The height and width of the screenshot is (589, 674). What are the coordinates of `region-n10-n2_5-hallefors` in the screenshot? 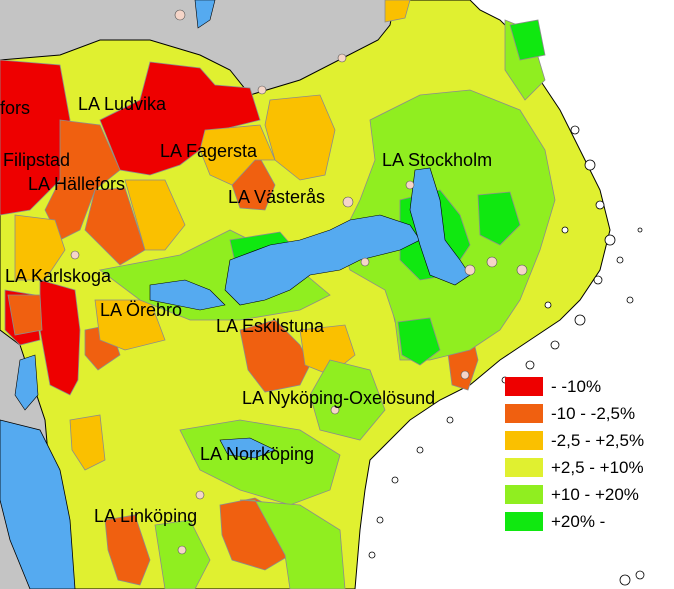 It's located at (82, 180).